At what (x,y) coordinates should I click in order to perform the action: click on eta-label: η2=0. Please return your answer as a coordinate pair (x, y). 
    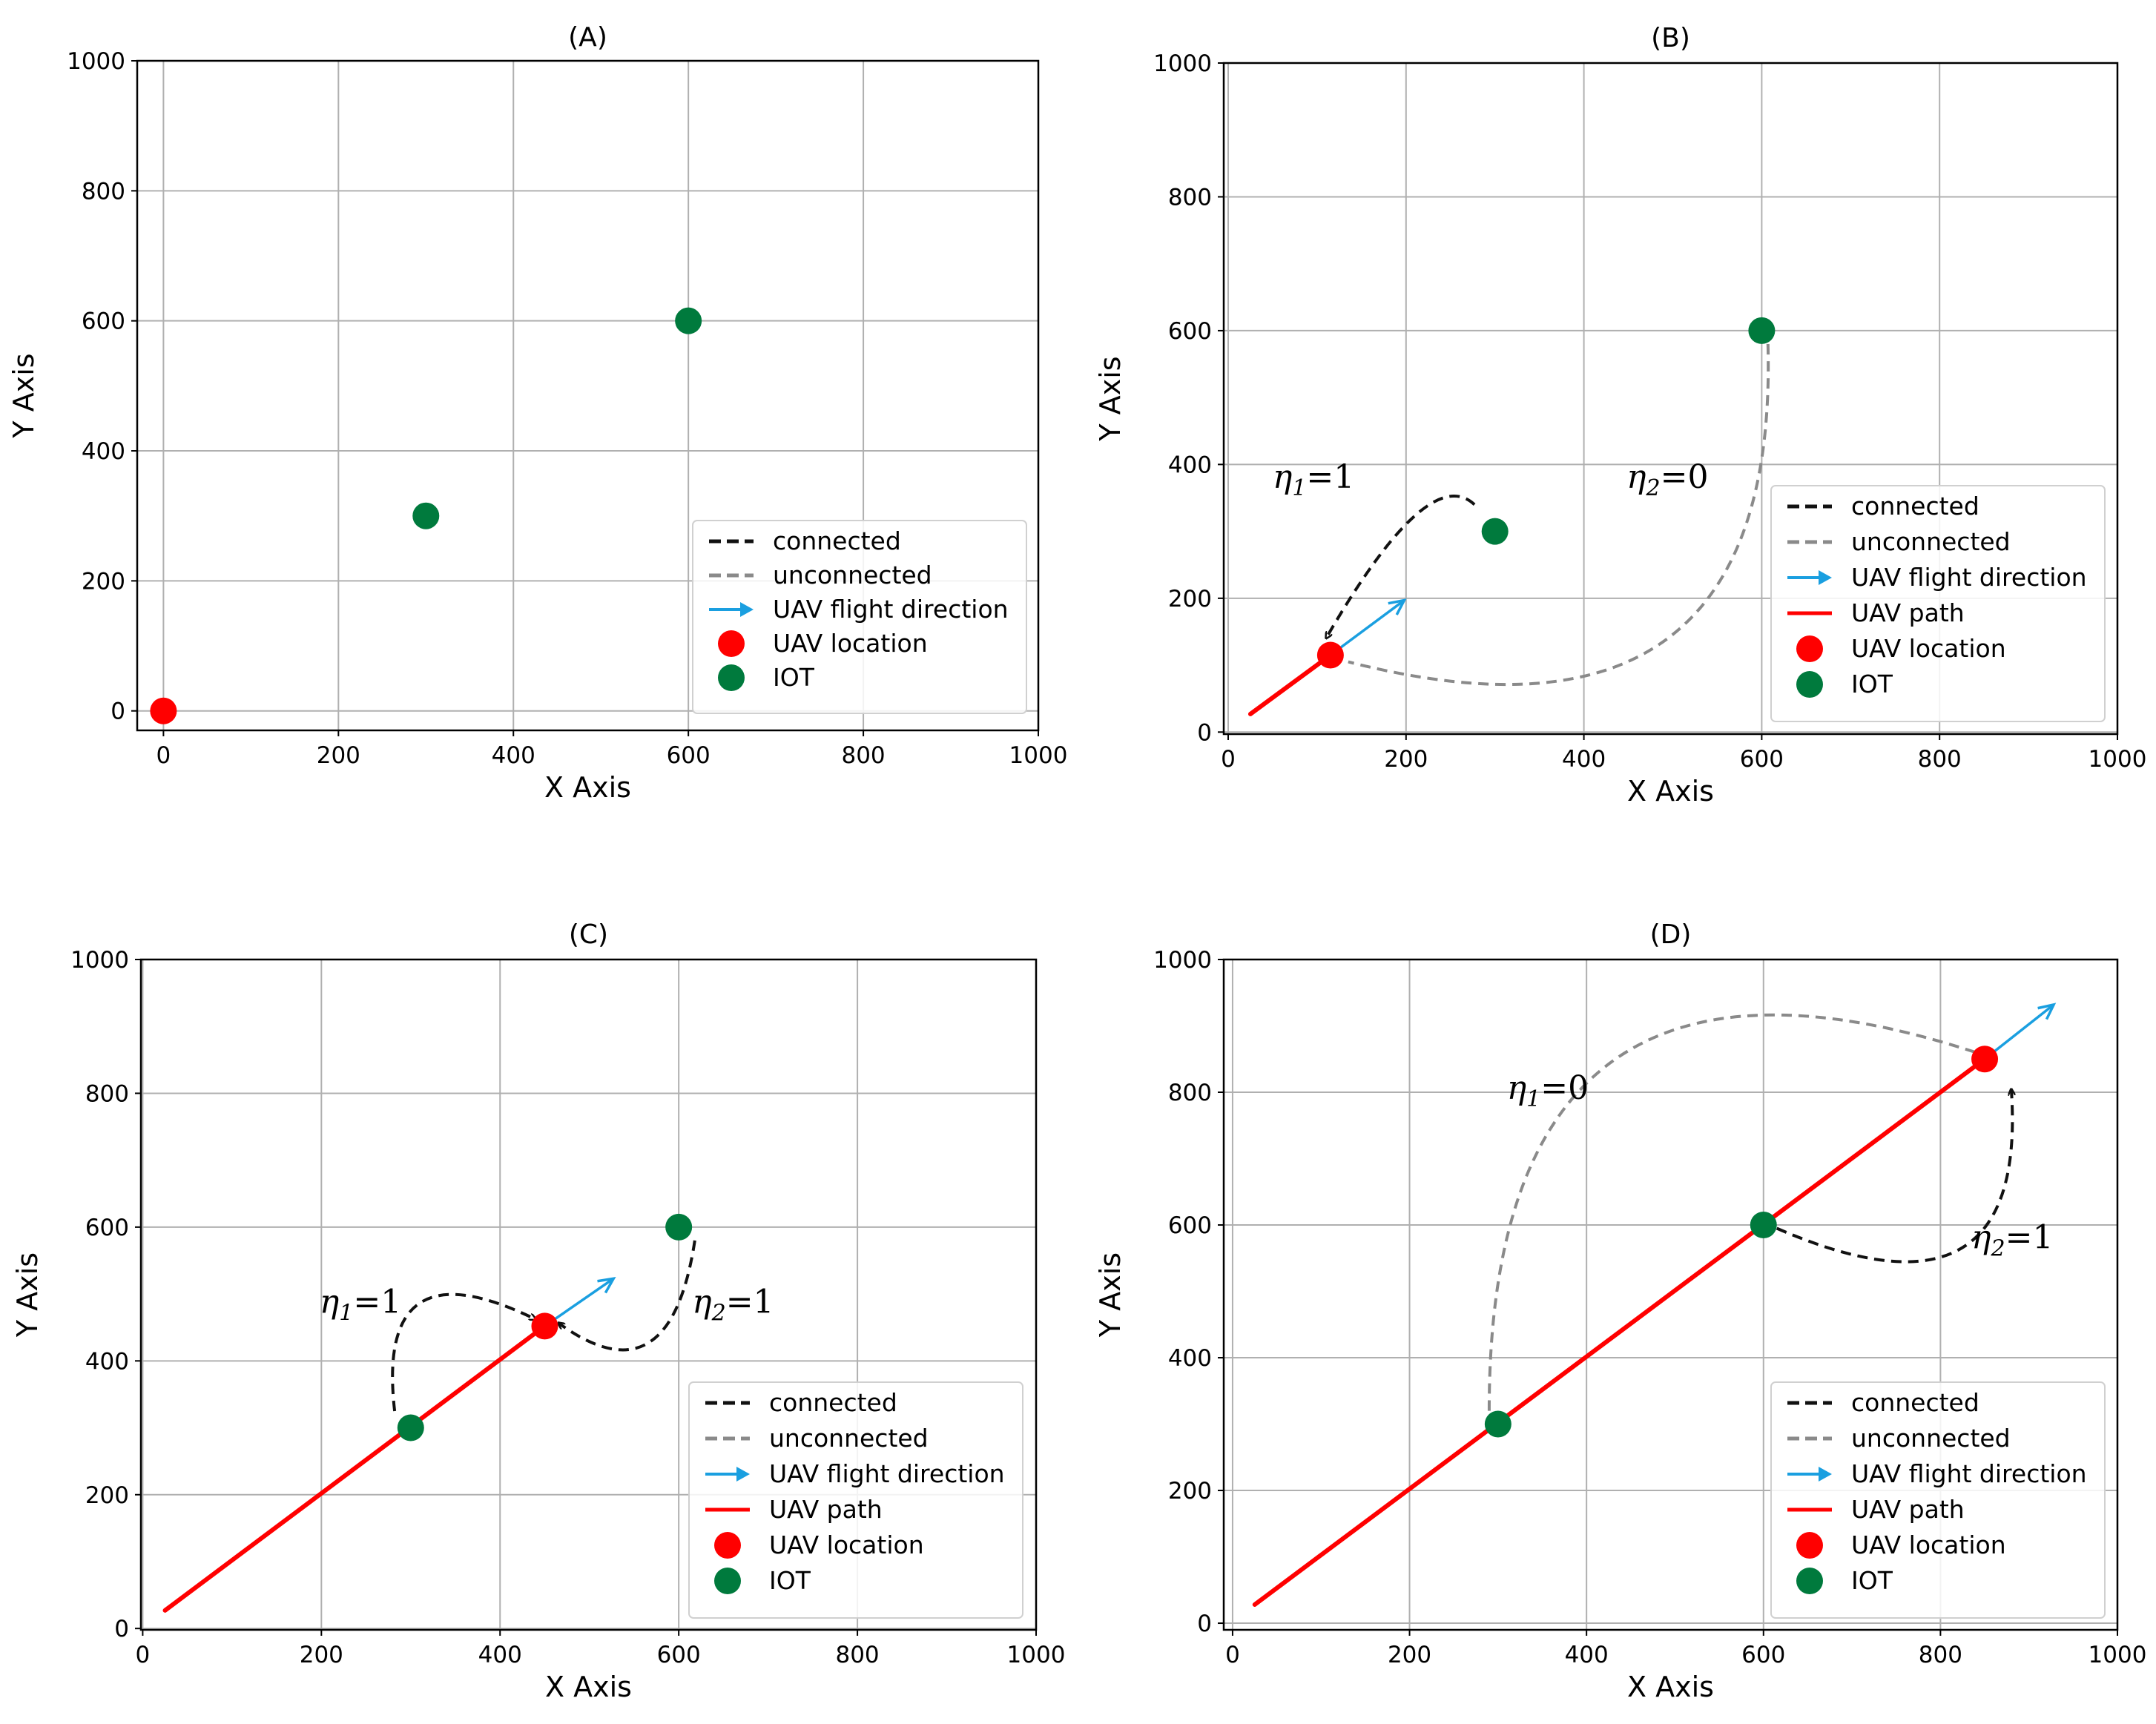
    Looking at the image, I should click on (1667, 479).